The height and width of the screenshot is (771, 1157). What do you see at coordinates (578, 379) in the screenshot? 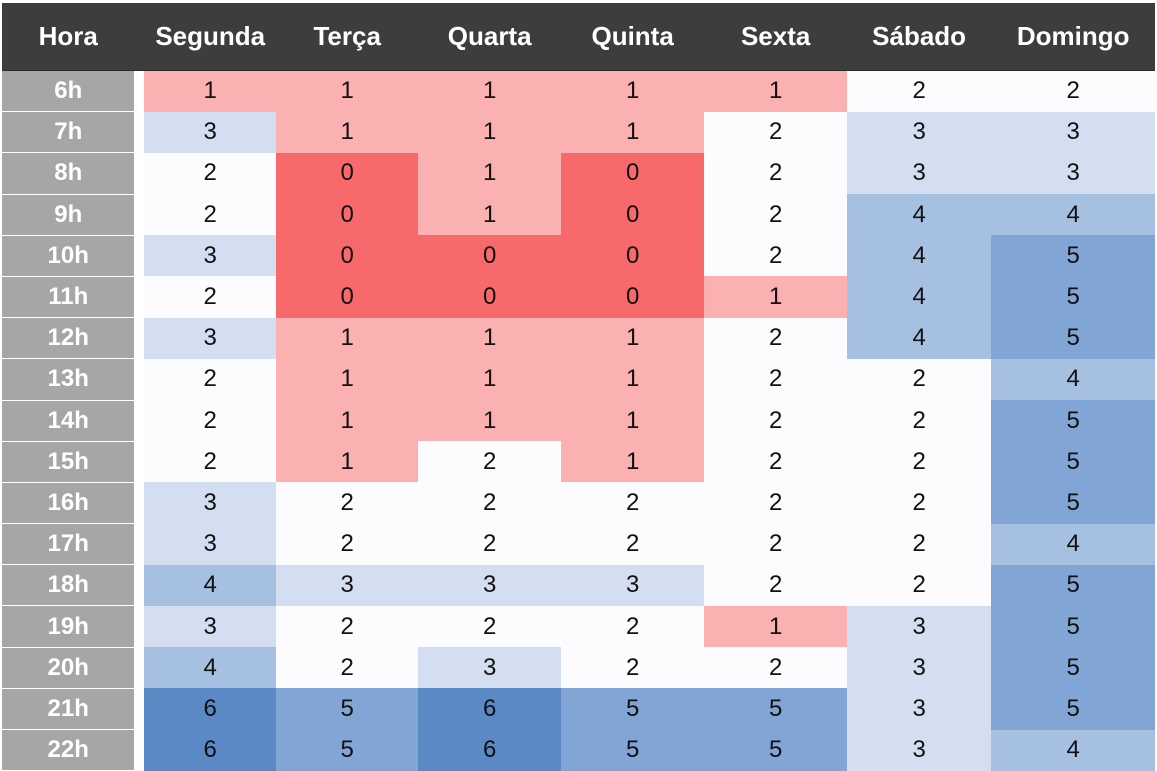
I see `heatmap-row: 13h 2 1 1 1 2 2 4` at bounding box center [578, 379].